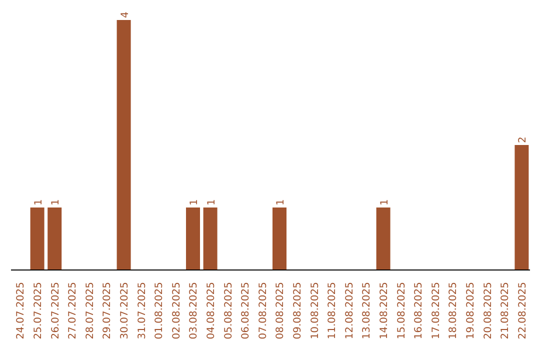 This screenshot has height=340, width=540. Describe the element at coordinates (211, 311) in the screenshot. I see `x-tick-label: 04.08.2025` at that location.